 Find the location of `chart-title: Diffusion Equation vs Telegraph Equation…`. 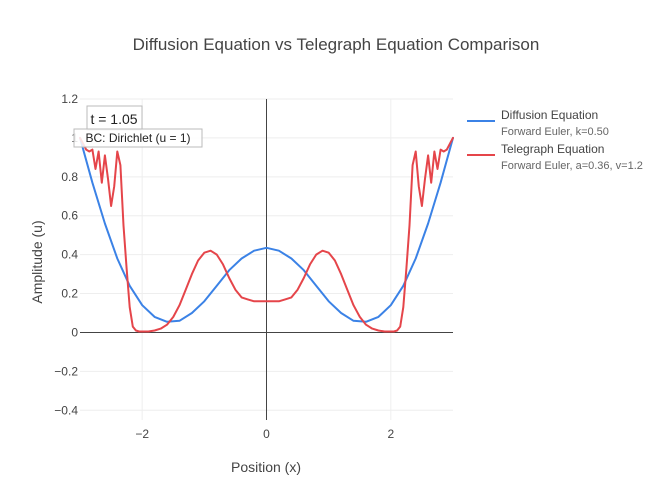

chart-title: Diffusion Equation vs Telegraph Equation… is located at coordinates (336, 44).